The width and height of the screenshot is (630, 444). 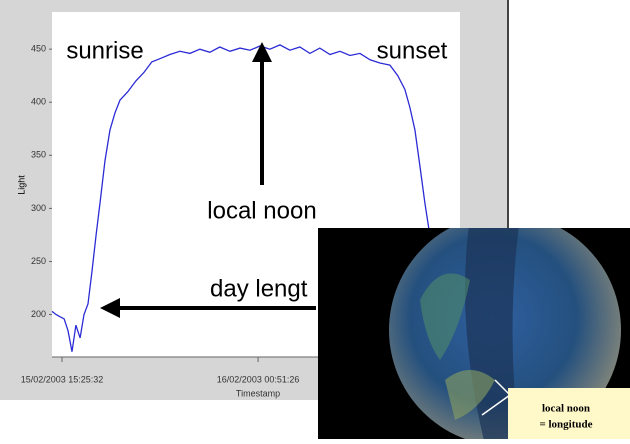 What do you see at coordinates (38, 49) in the screenshot?
I see `y-tick-label: 450` at bounding box center [38, 49].